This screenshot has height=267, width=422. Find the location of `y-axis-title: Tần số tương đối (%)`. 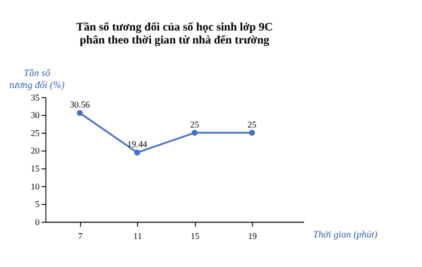

y-axis-title: Tần số tương đối (%) is located at coordinates (36, 79).